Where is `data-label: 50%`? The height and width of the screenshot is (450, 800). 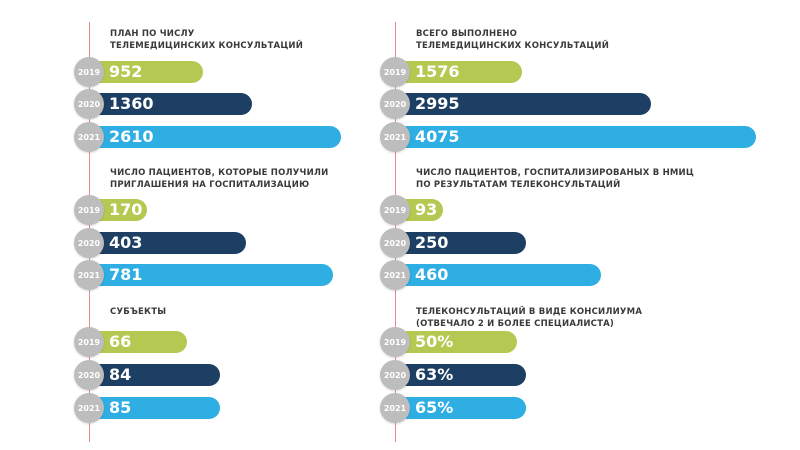 data-label: 50% is located at coordinates (434, 341).